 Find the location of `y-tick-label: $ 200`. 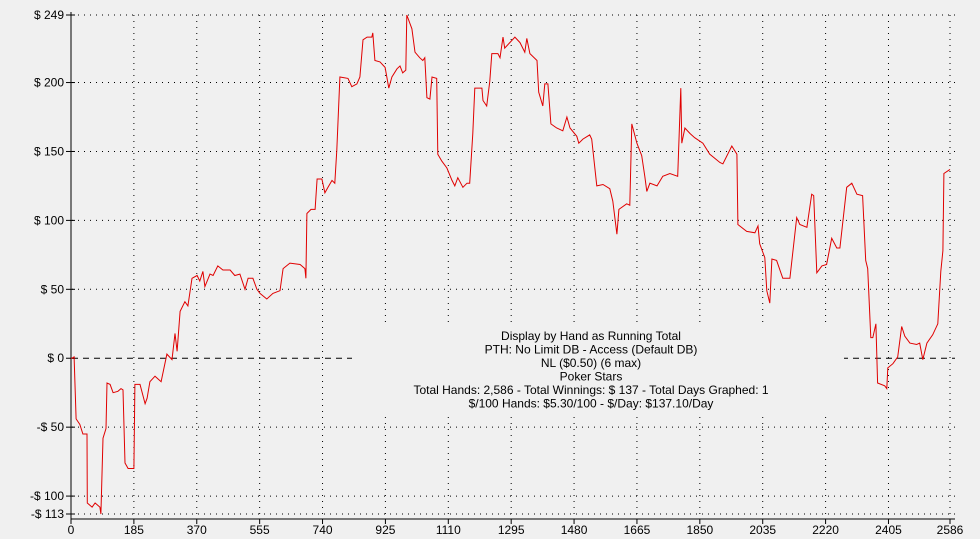

y-tick-label: $ 200 is located at coordinates (49, 83).